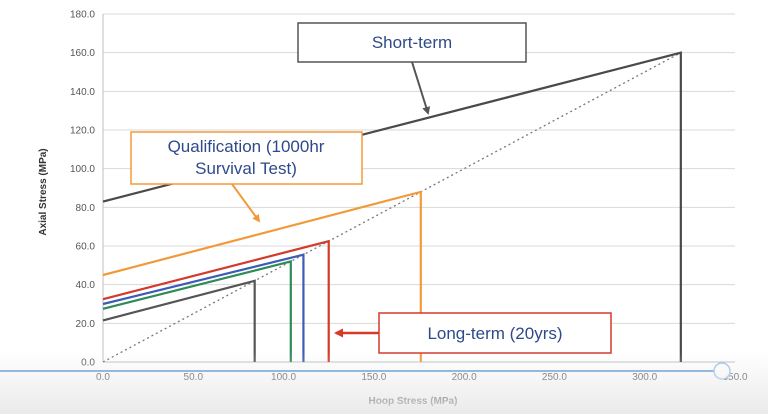 The height and width of the screenshot is (419, 768). What do you see at coordinates (43, 191) in the screenshot?
I see `y-axis-title: Axial Stress (MPa)` at bounding box center [43, 191].